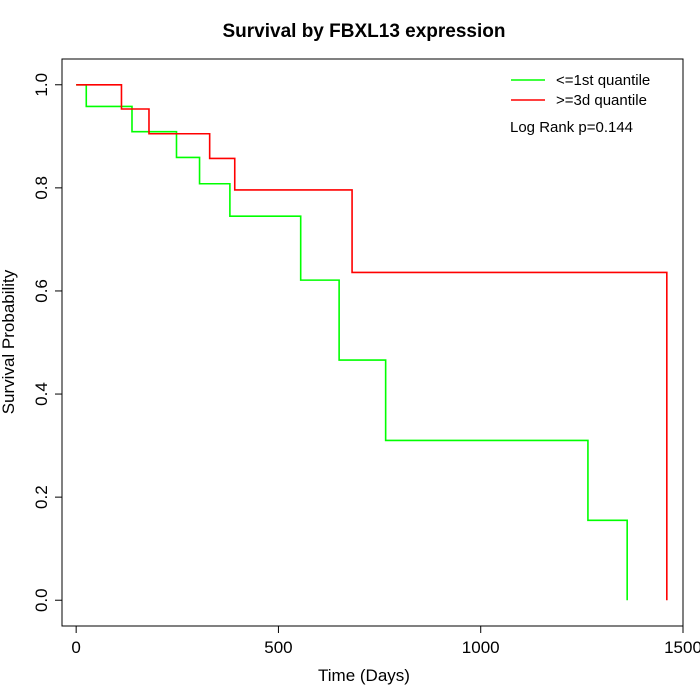 The height and width of the screenshot is (700, 700). What do you see at coordinates (481, 647) in the screenshot?
I see `x-tick-label: 1000` at bounding box center [481, 647].